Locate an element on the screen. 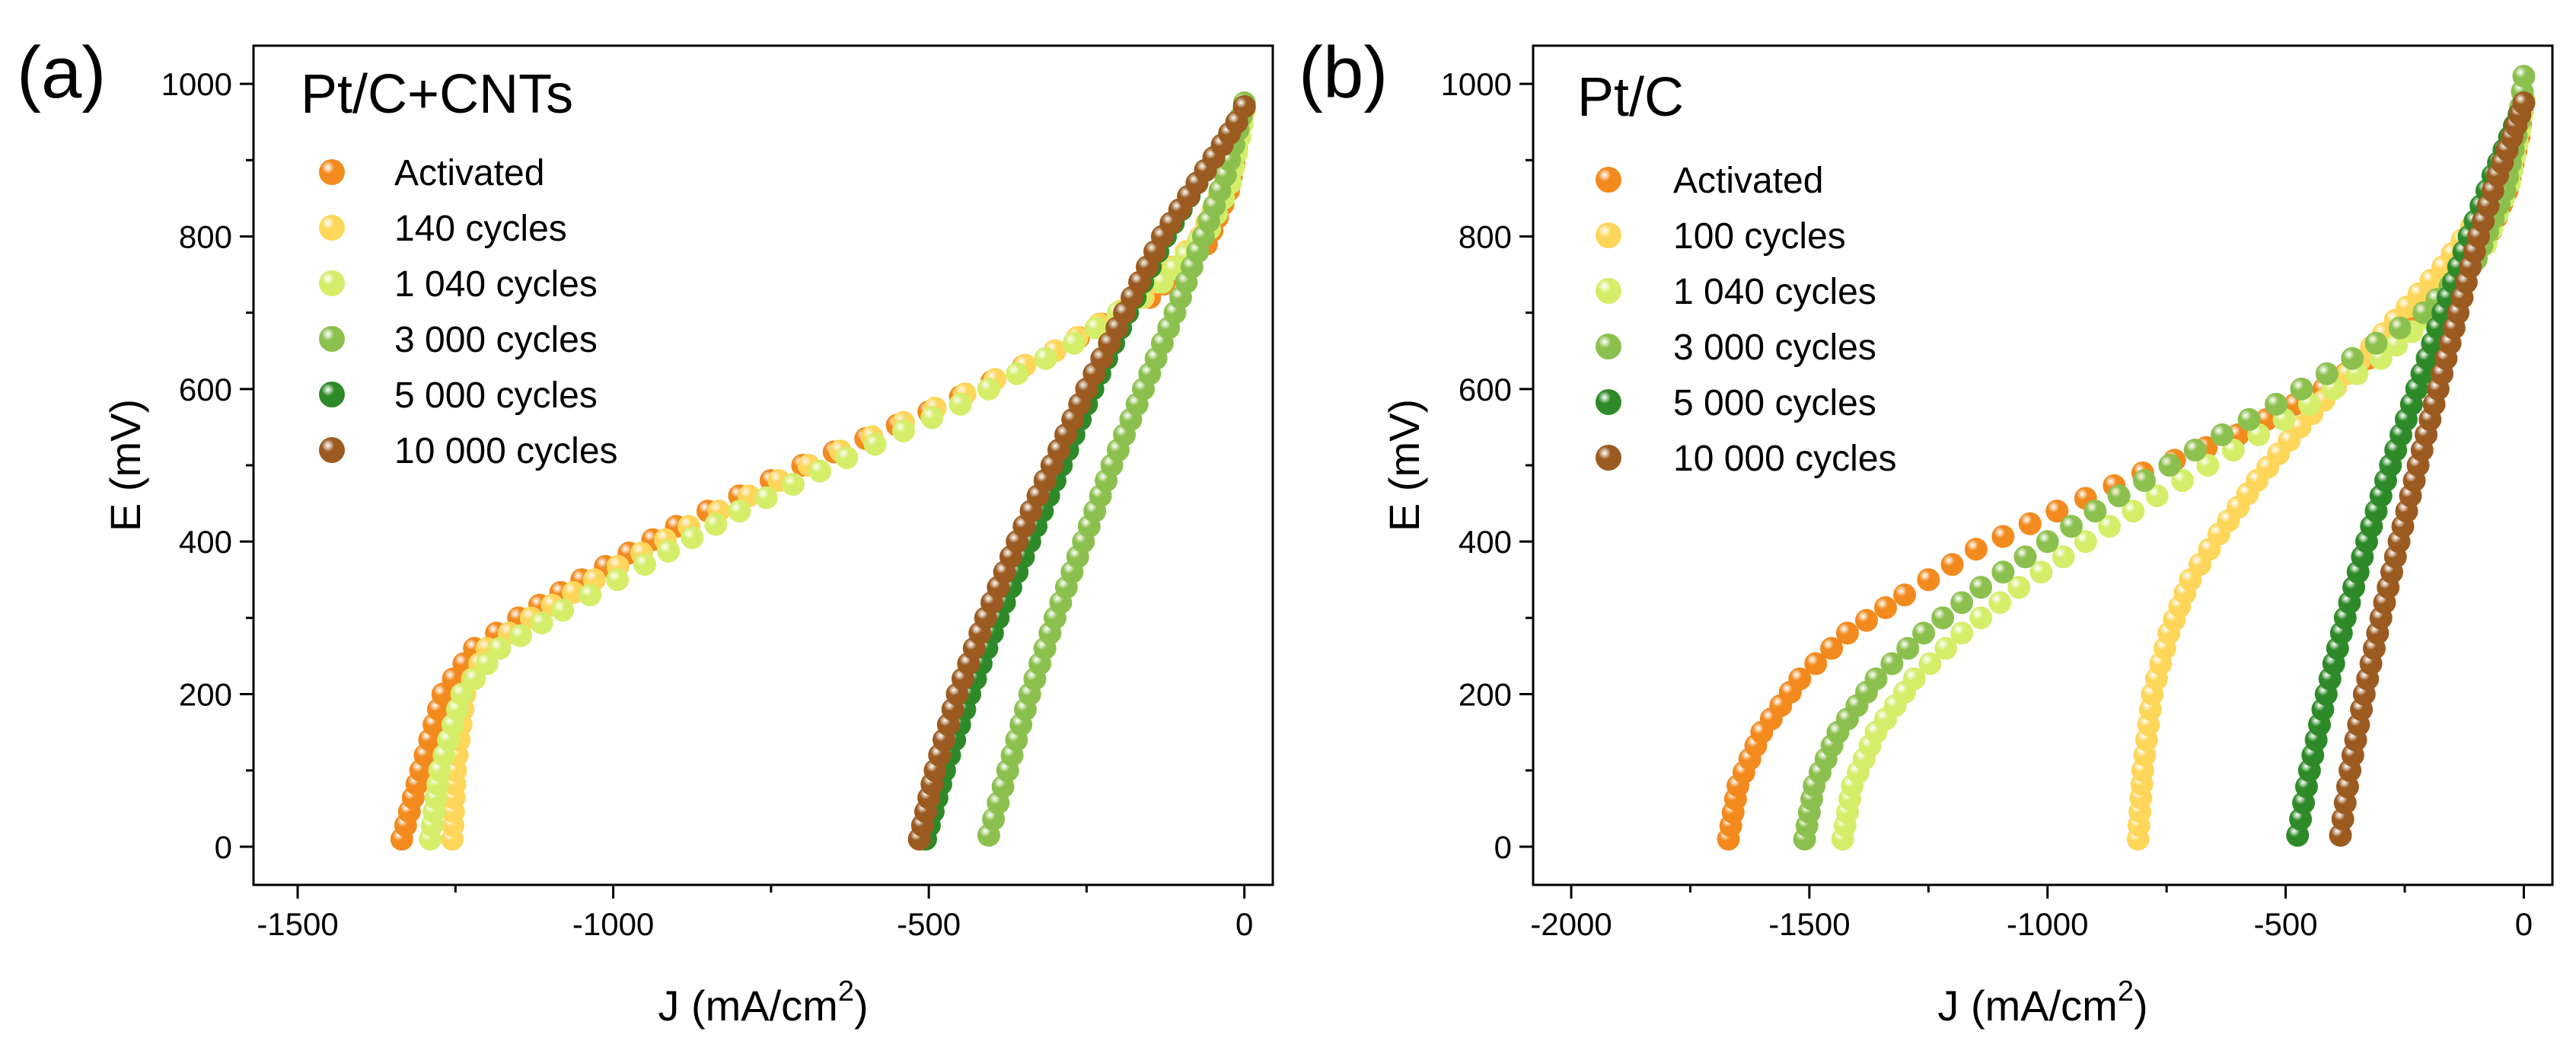 The height and width of the screenshot is (1057, 2576). x-tick-label: -1000 is located at coordinates (613, 924).